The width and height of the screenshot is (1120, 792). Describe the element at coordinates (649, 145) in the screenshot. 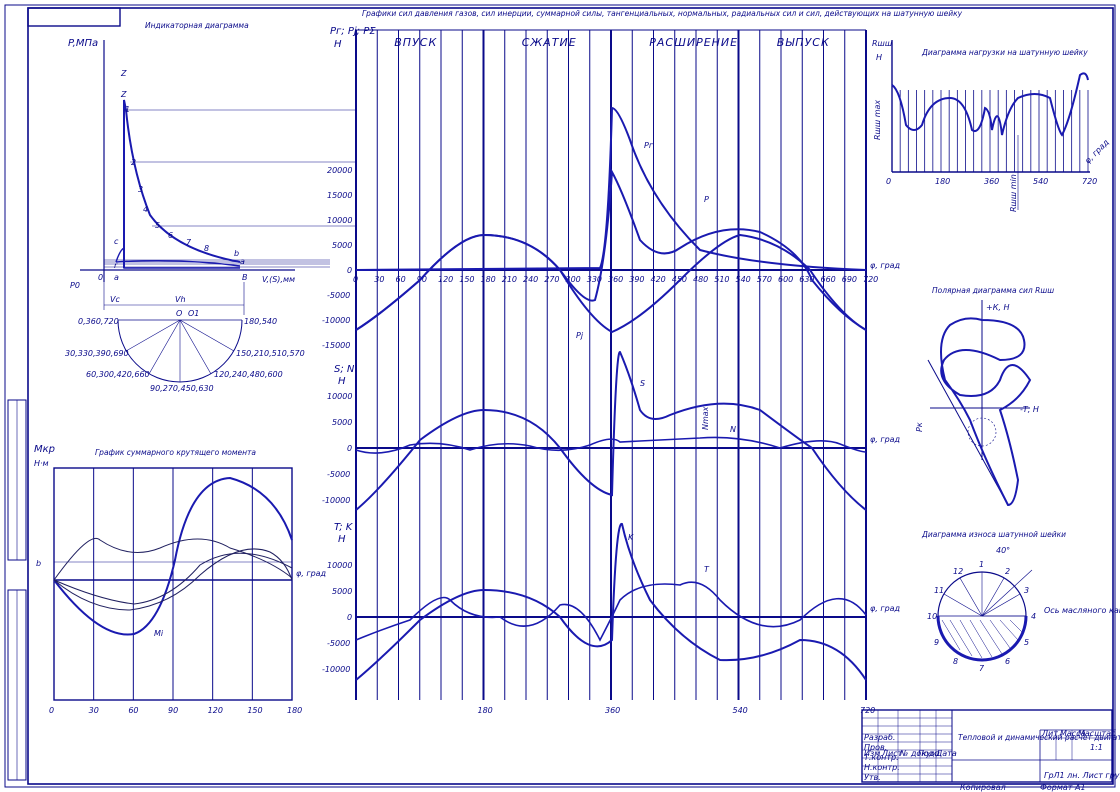

I see `label-pg: Pг` at that location.